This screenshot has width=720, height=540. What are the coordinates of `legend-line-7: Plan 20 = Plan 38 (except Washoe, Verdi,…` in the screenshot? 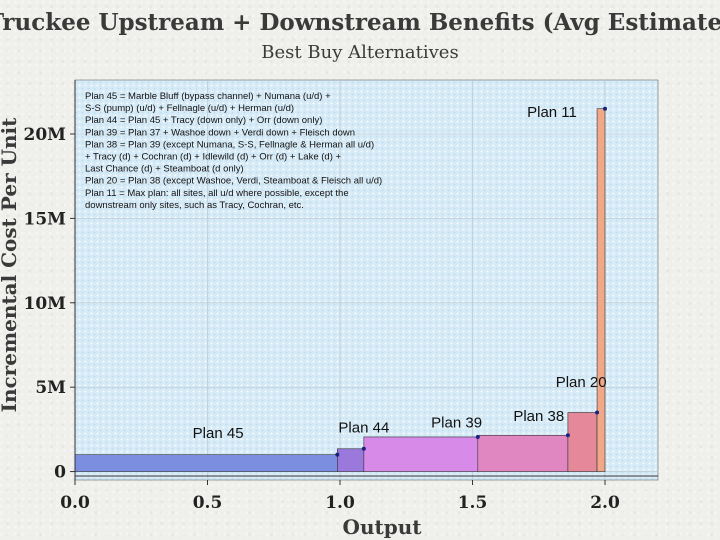 It's located at (233, 181).